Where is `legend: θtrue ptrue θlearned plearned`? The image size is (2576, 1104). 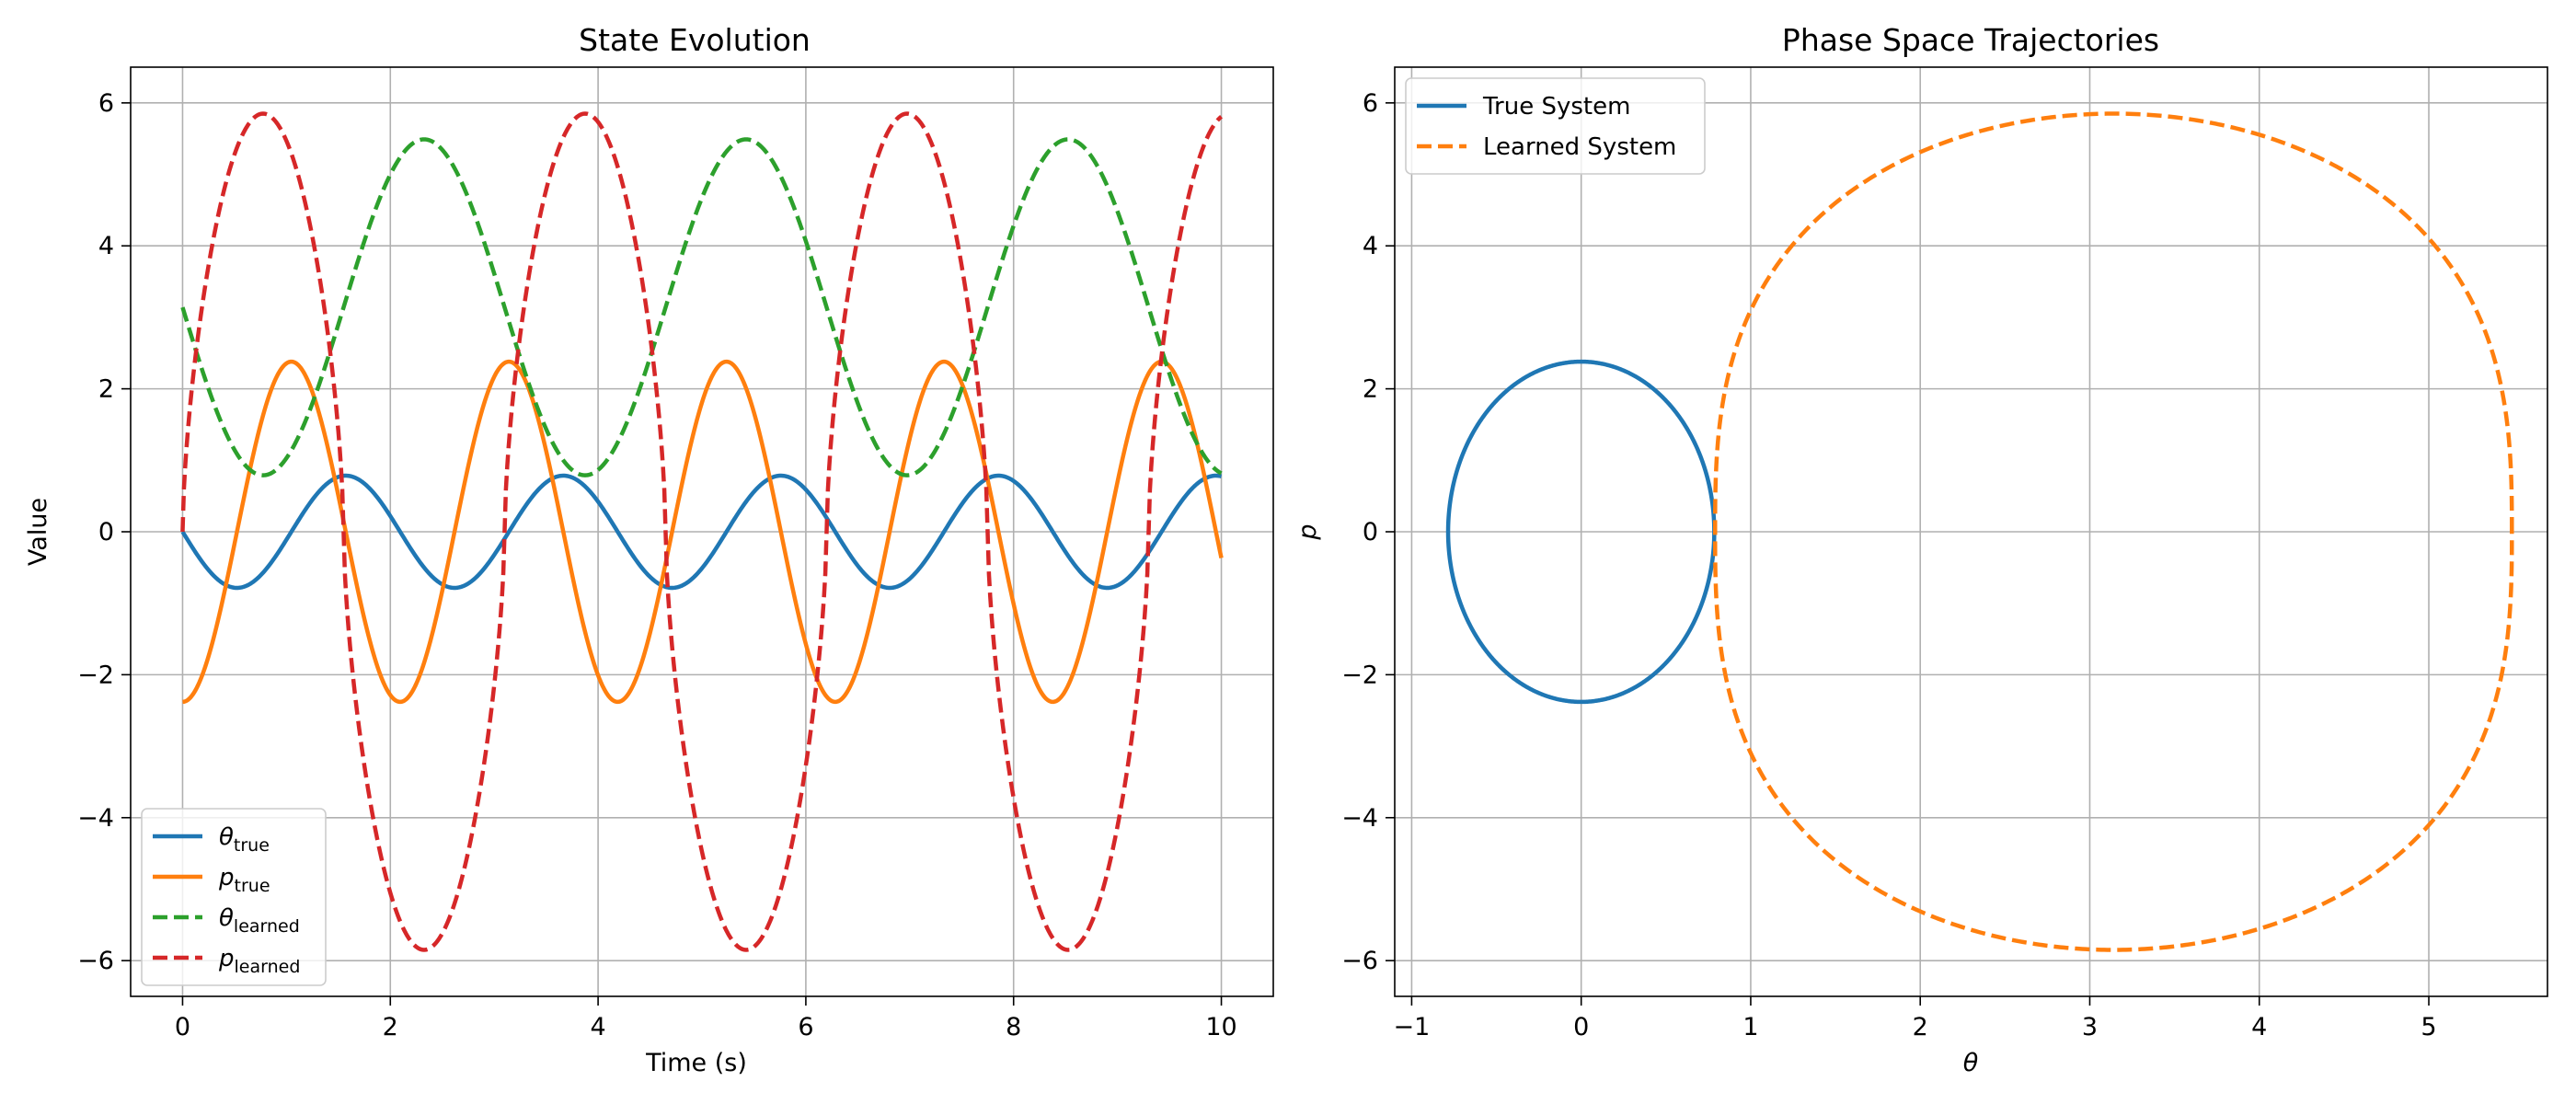
legend: θtrue ptrue θlearned plearned is located at coordinates (234, 897).